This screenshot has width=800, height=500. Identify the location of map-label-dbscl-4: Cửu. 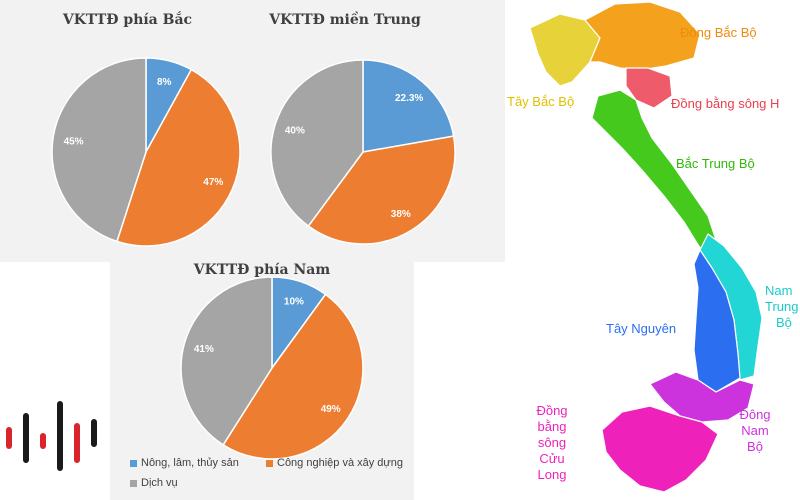
(552, 458).